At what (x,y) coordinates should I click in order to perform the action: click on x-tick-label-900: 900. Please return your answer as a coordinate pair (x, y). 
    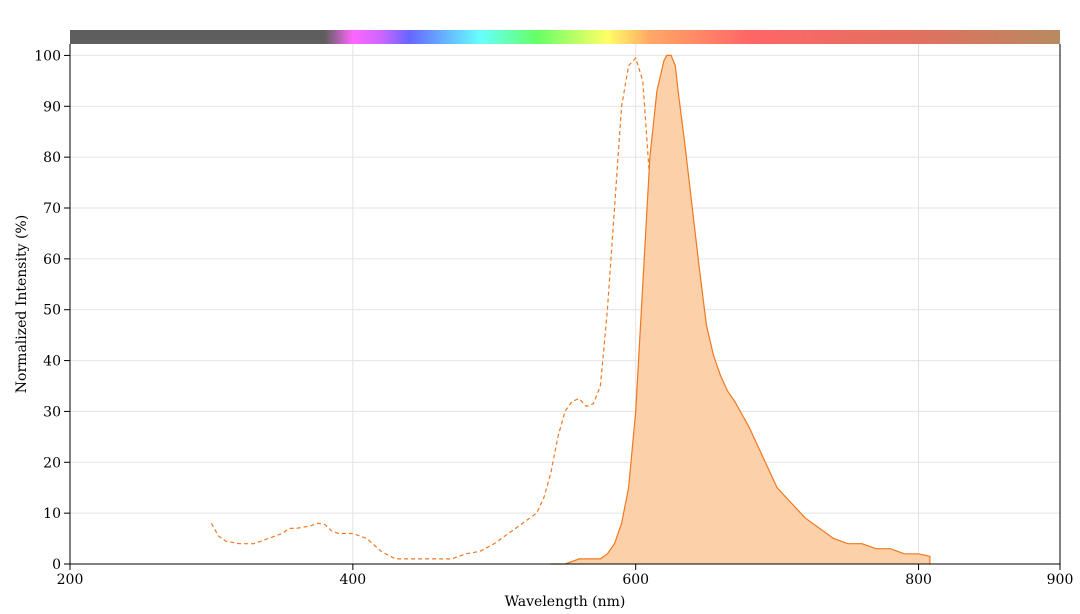
    Looking at the image, I should click on (1060, 580).